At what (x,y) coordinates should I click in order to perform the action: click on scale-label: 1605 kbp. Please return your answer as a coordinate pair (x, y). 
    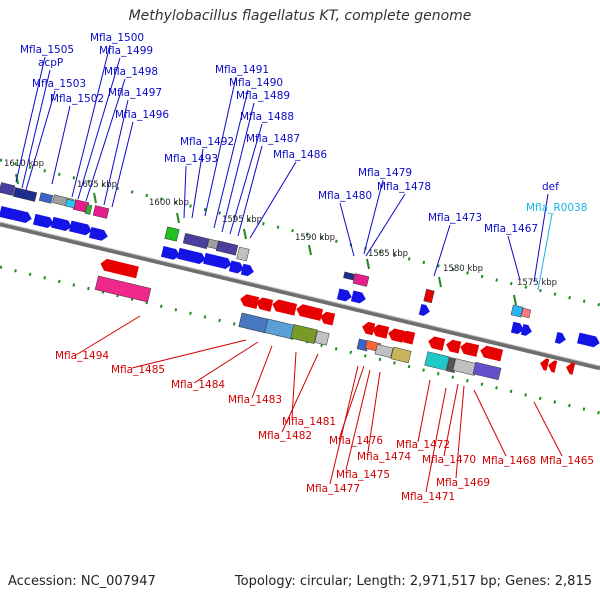
    Looking at the image, I should click on (97, 185).